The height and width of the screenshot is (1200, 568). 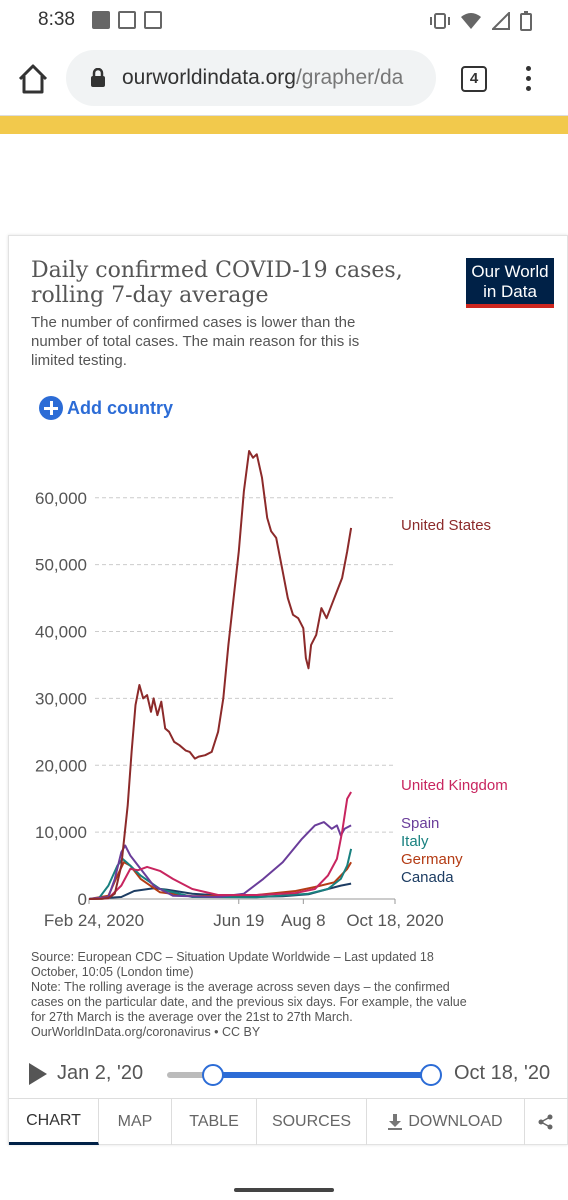 What do you see at coordinates (427, 877) in the screenshot?
I see `series-label-canada: Canada` at bounding box center [427, 877].